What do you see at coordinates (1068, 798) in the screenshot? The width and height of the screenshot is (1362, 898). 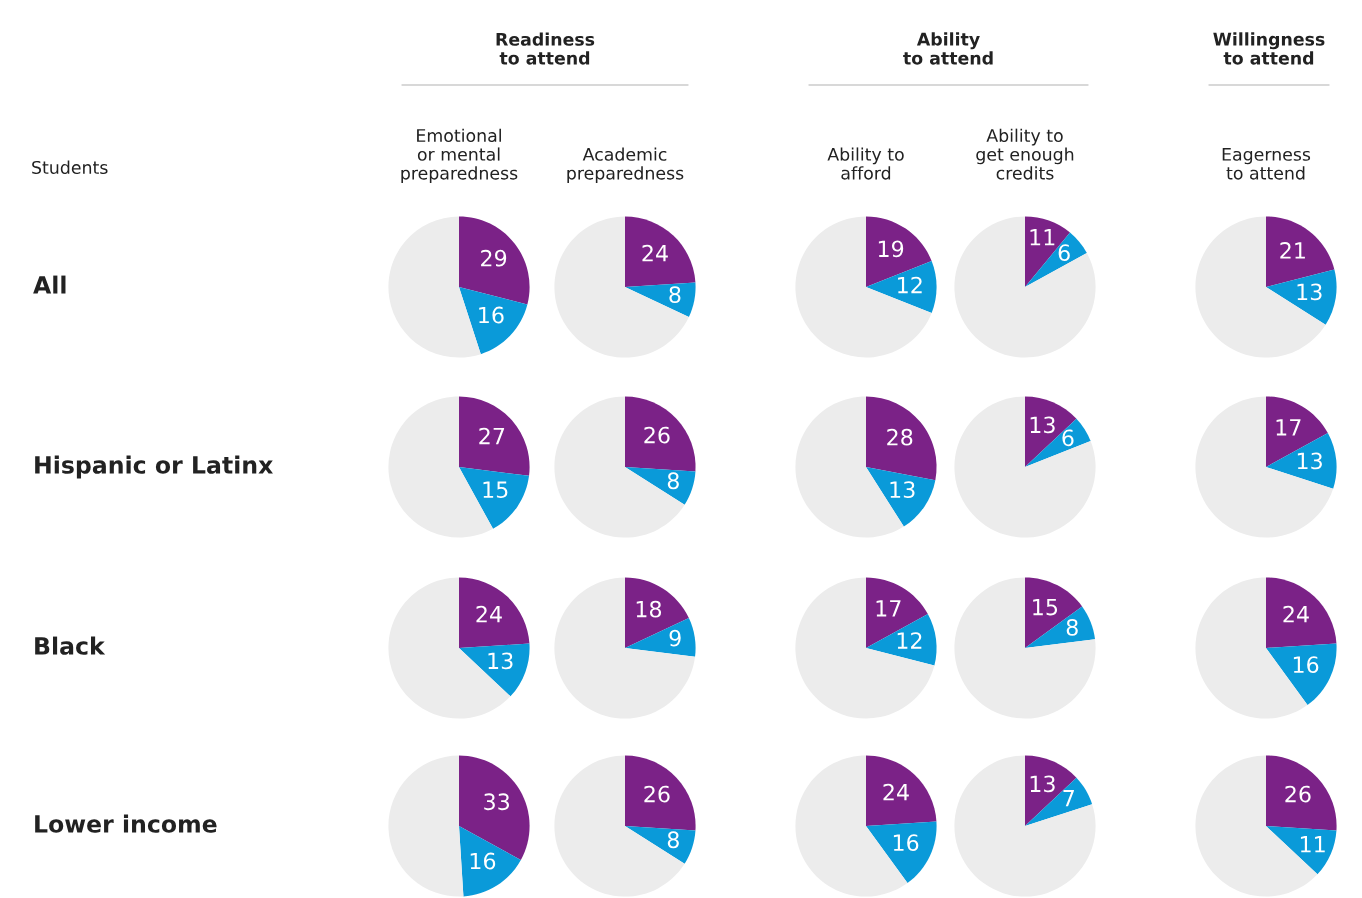 I see `data-label: 7` at bounding box center [1068, 798].